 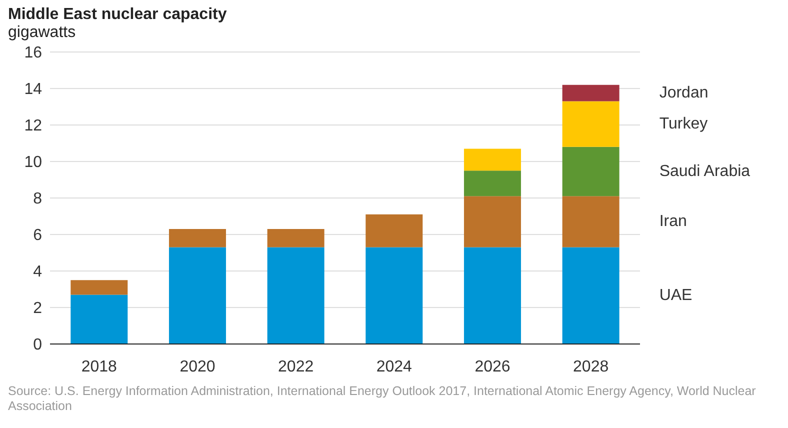 I want to click on y-tick-label: 14, so click(x=33, y=89).